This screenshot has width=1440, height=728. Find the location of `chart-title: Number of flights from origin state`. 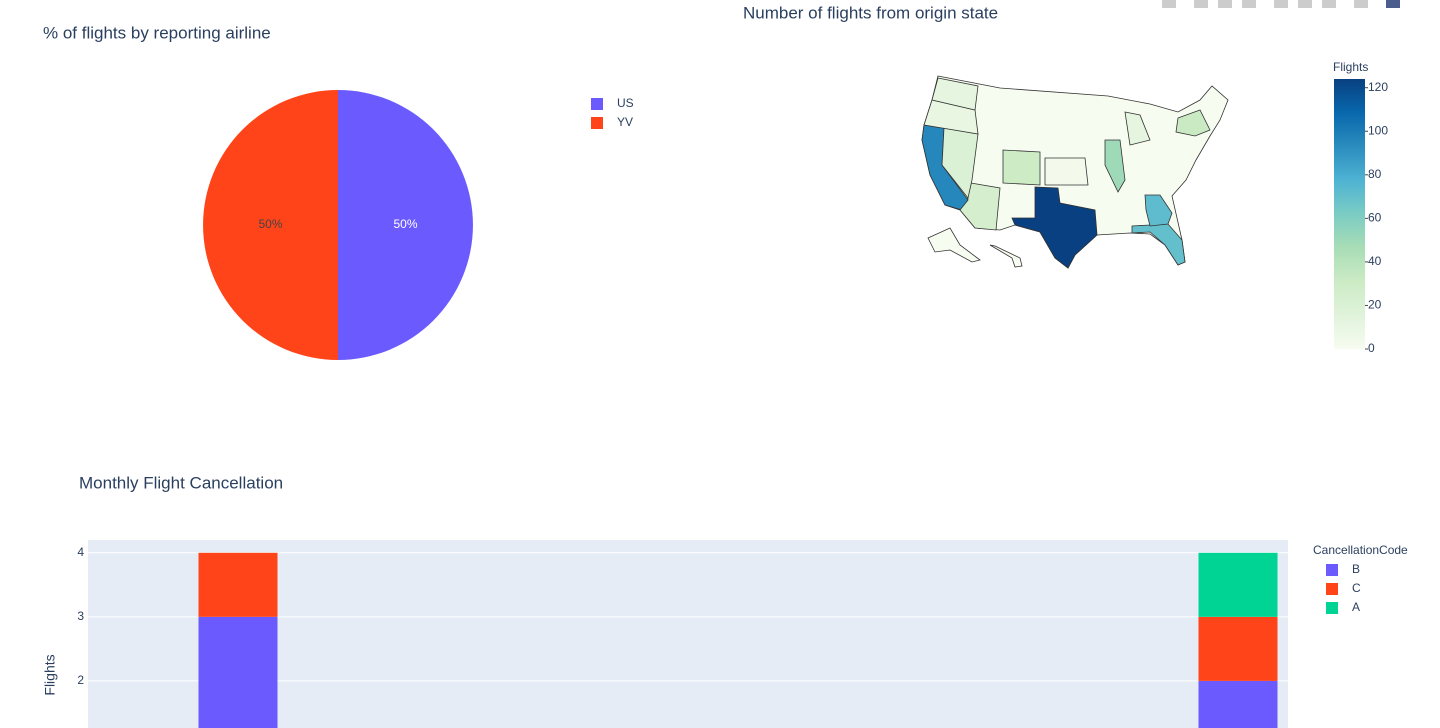

chart-title: Number of flights from origin state is located at coordinates (870, 12).